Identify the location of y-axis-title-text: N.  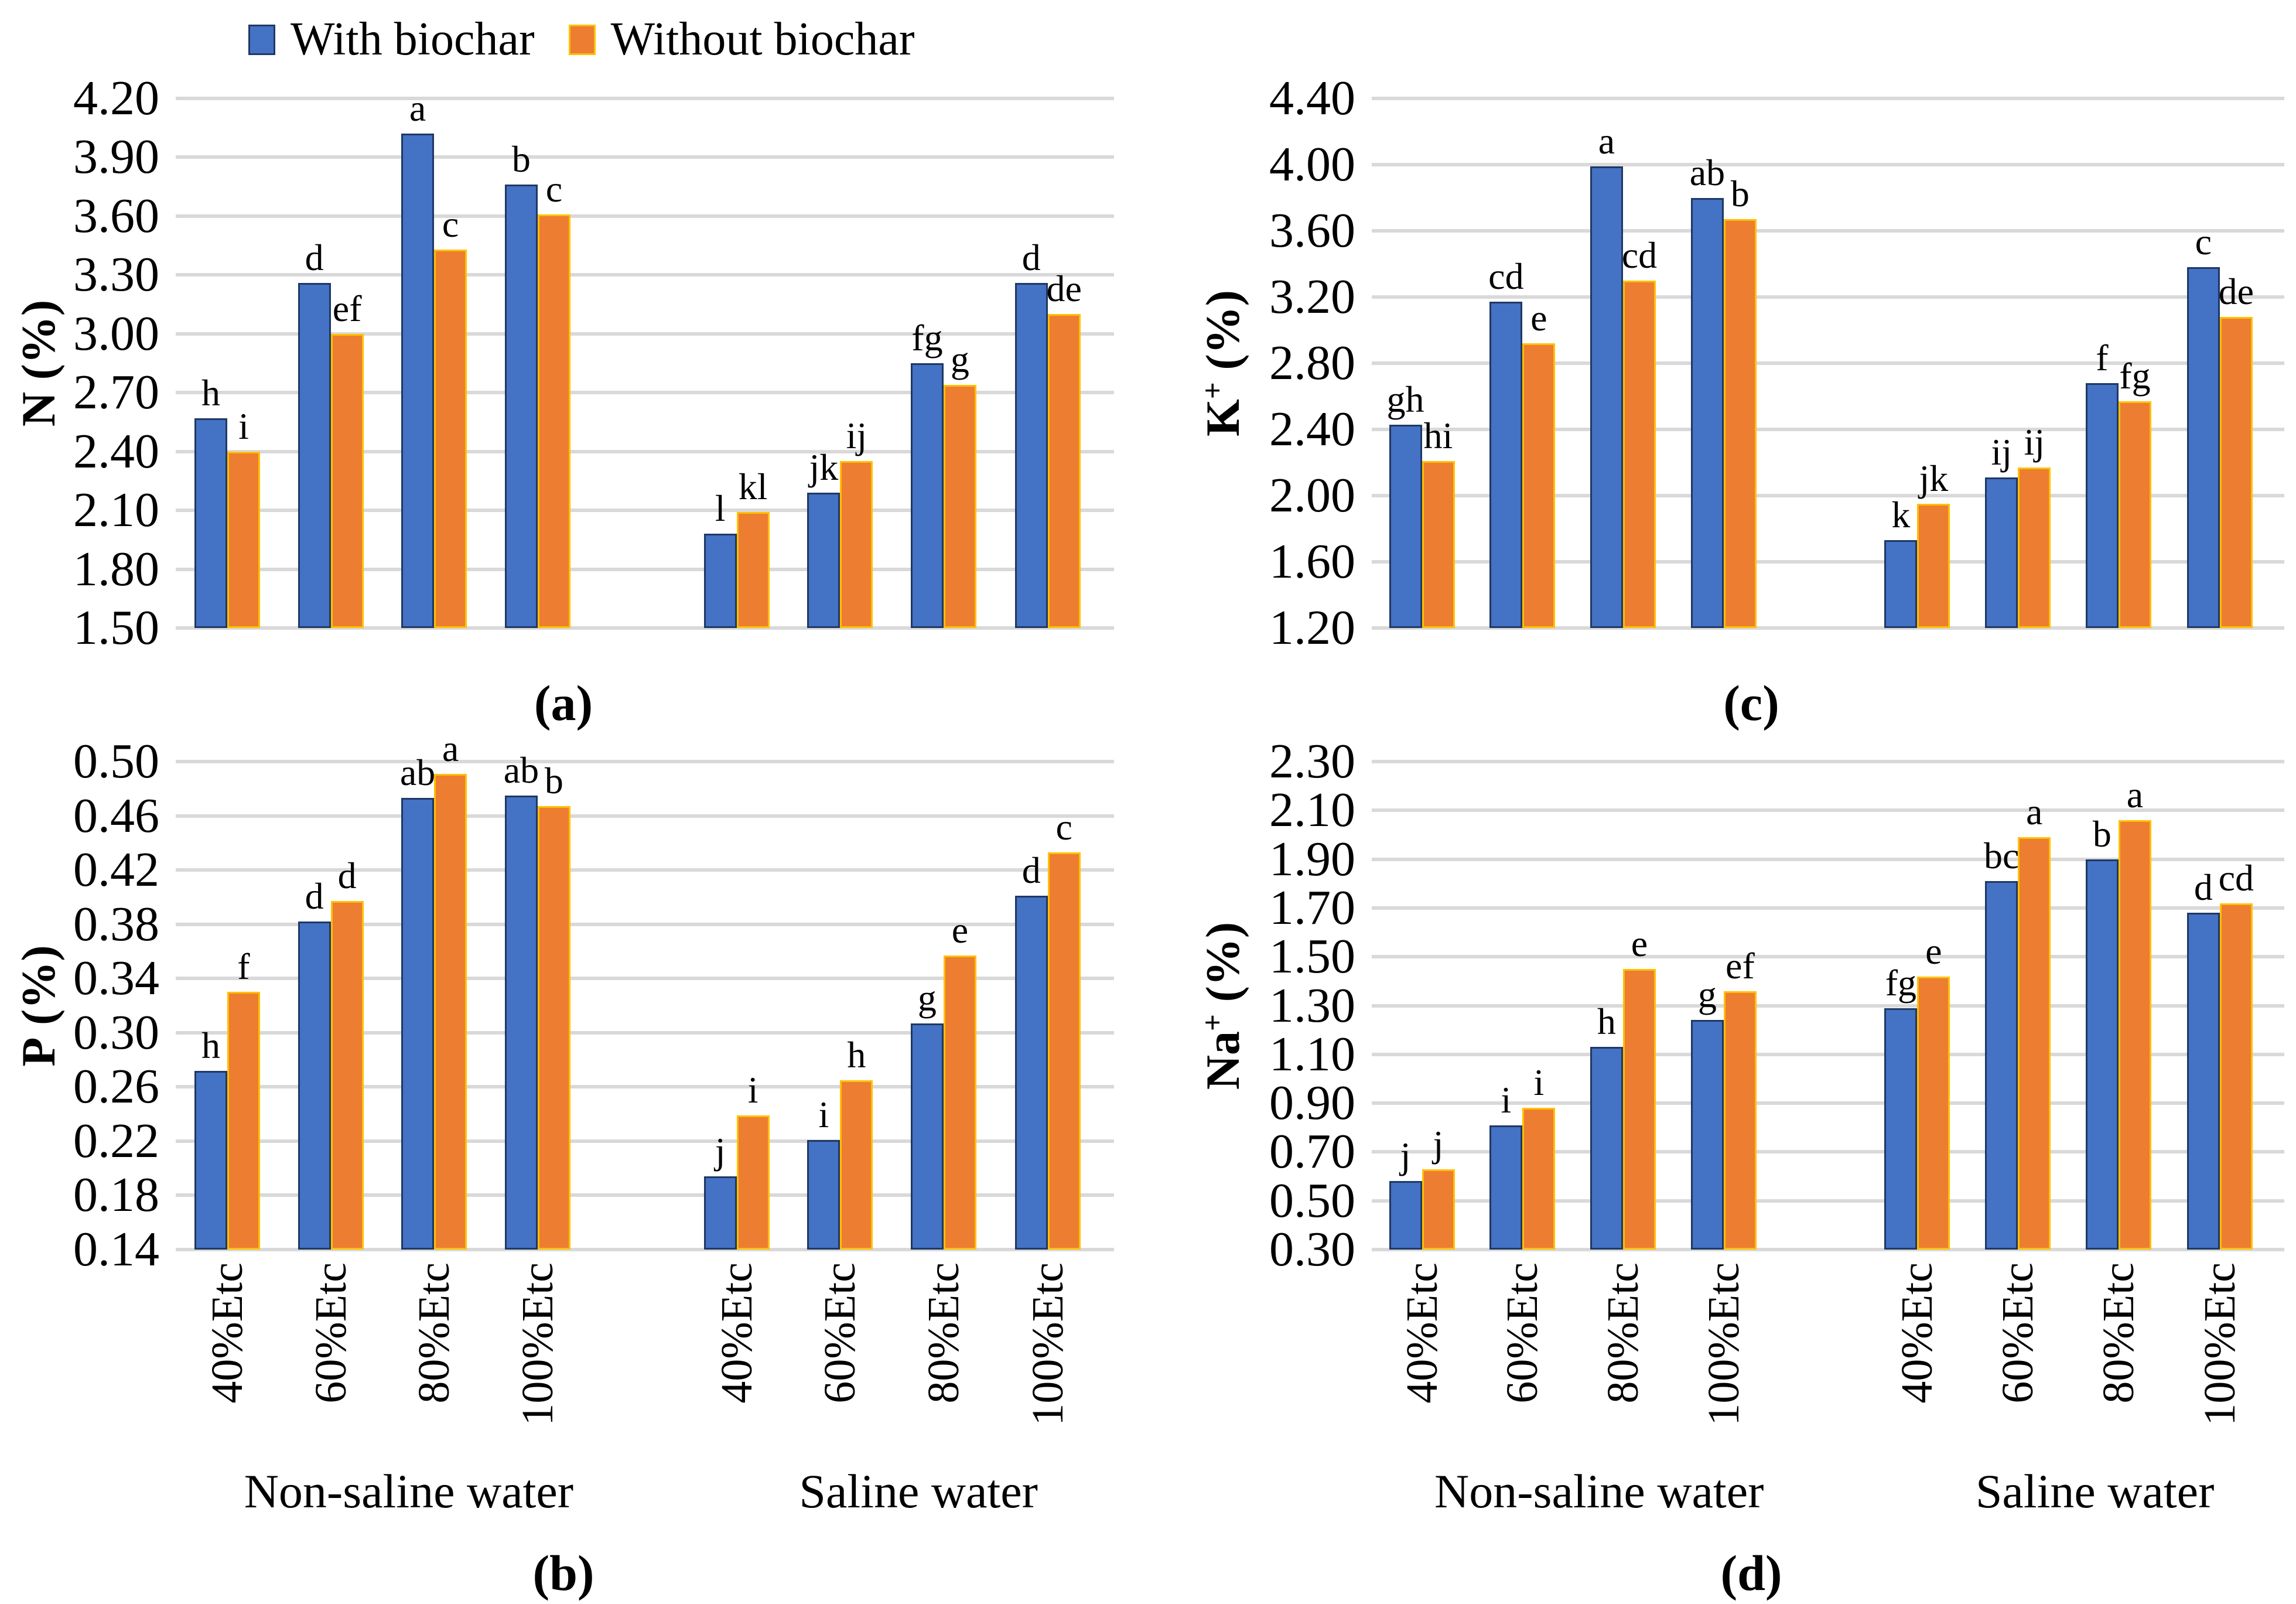
(39, 409).